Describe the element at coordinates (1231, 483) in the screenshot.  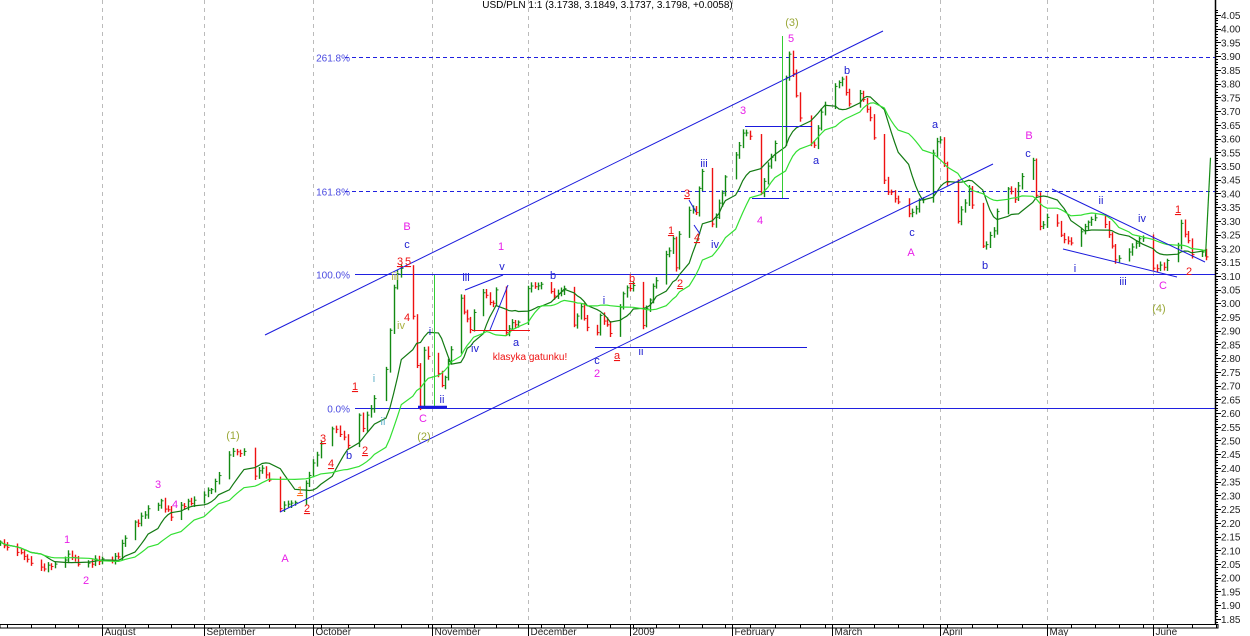
I see `y-tick-label: 2.35` at that location.